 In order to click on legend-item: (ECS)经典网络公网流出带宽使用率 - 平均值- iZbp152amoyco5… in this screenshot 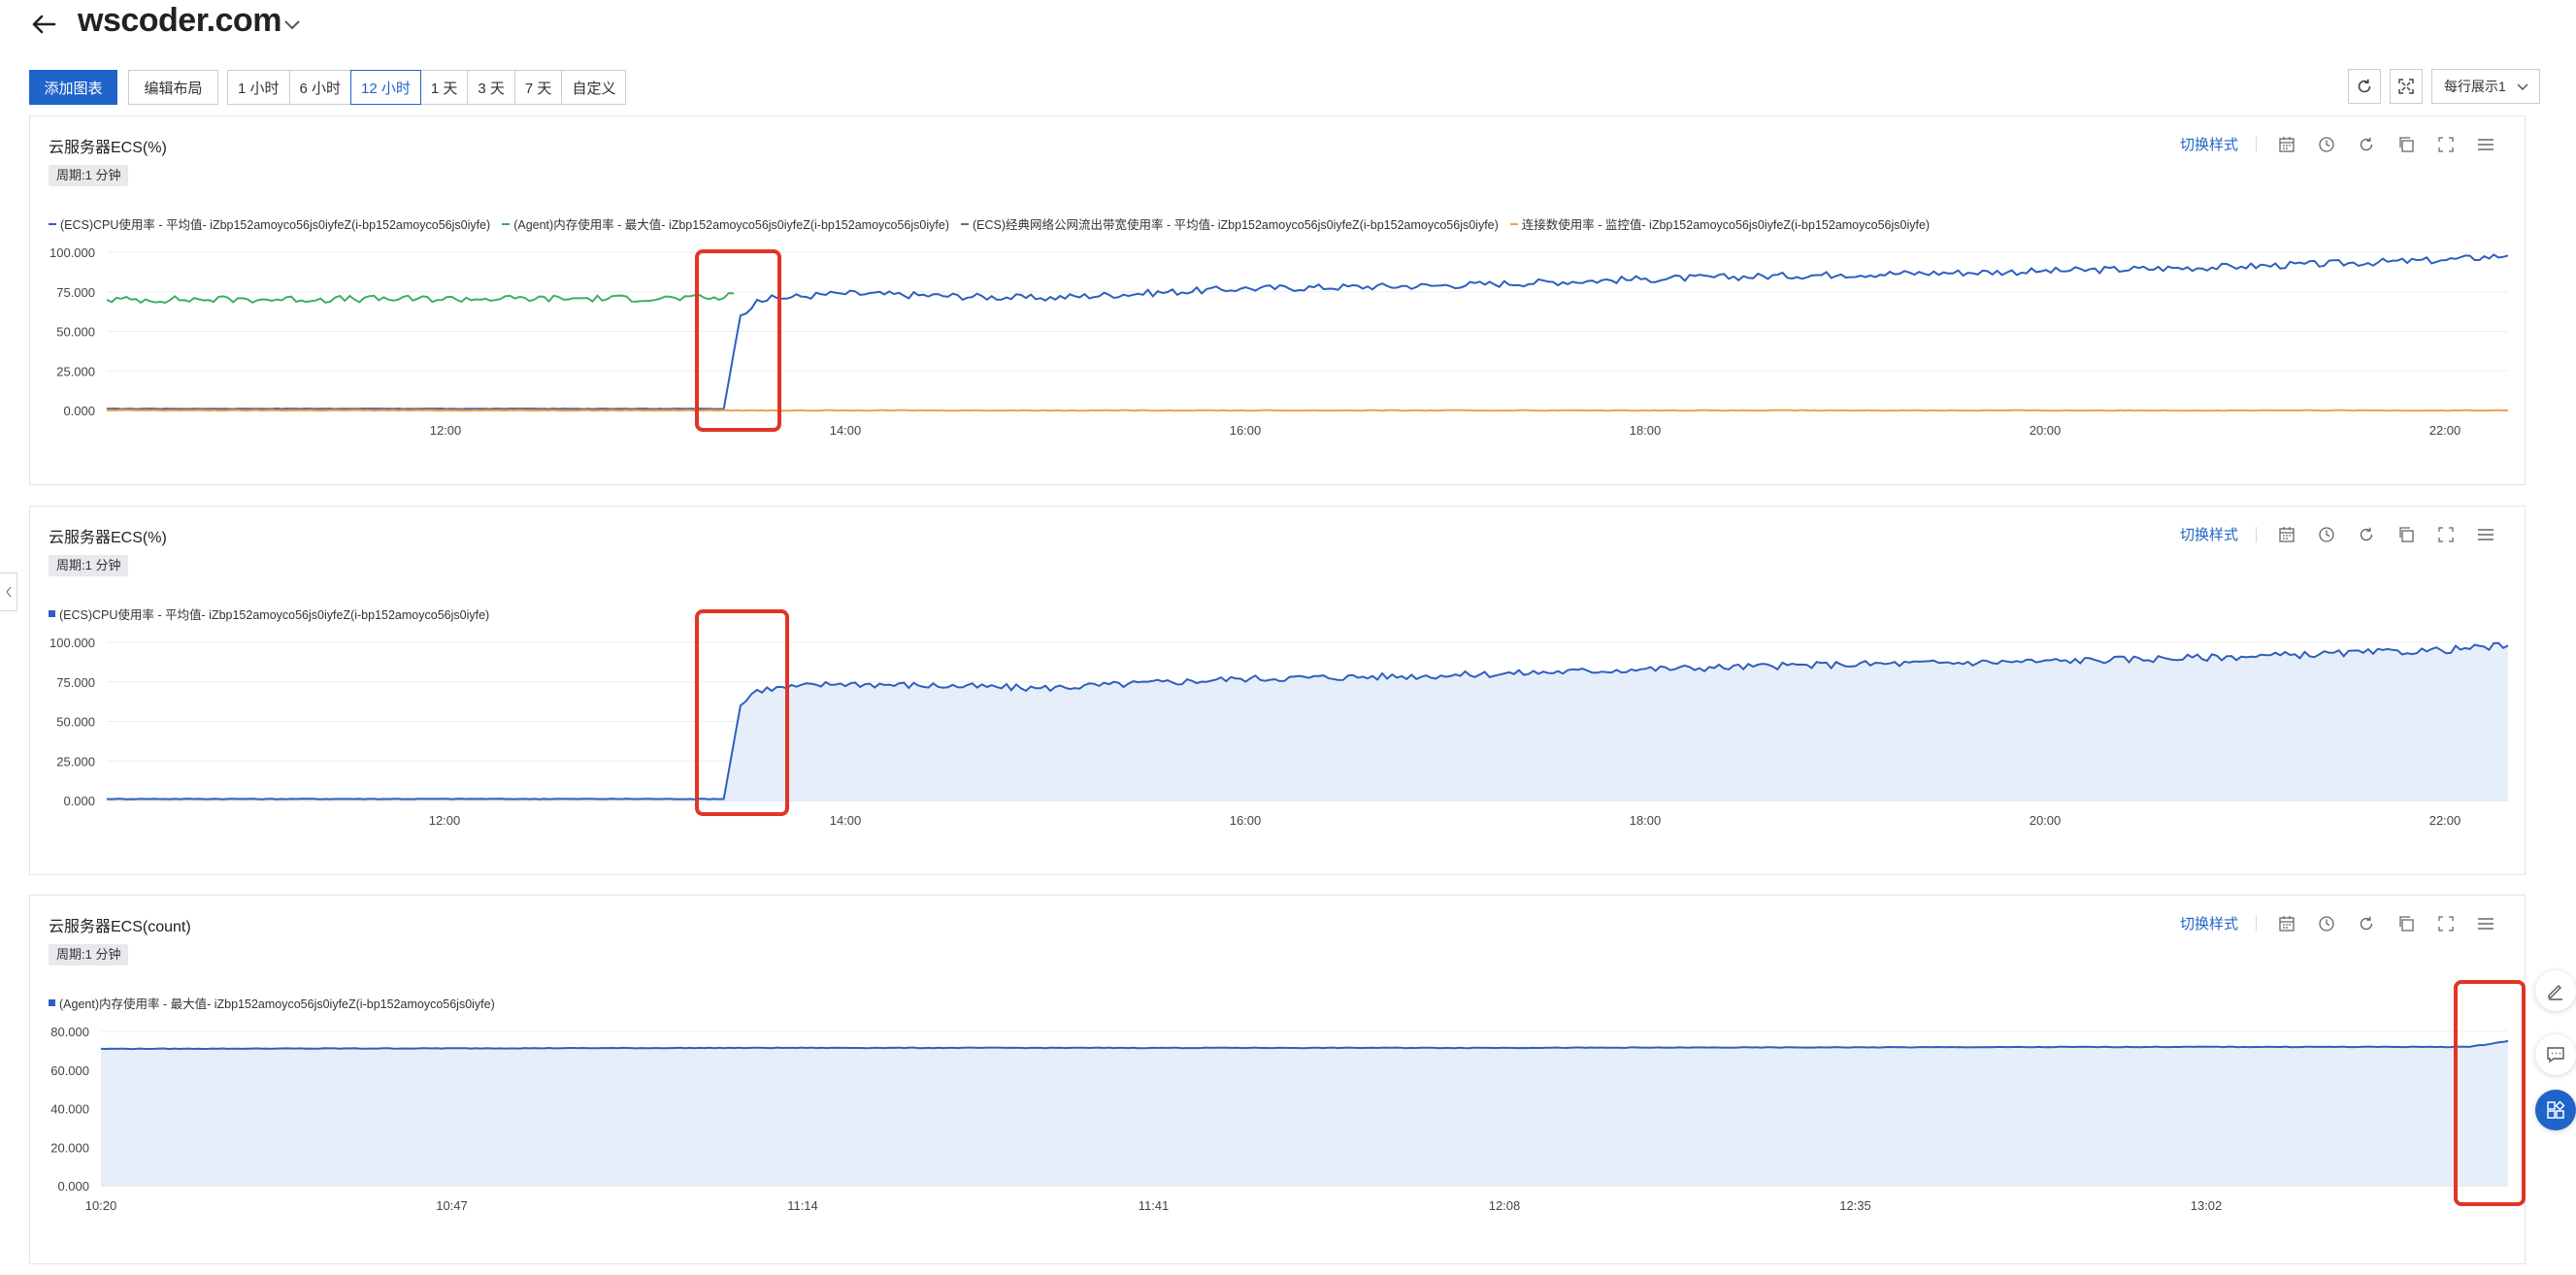, I will do `click(1229, 223)`.